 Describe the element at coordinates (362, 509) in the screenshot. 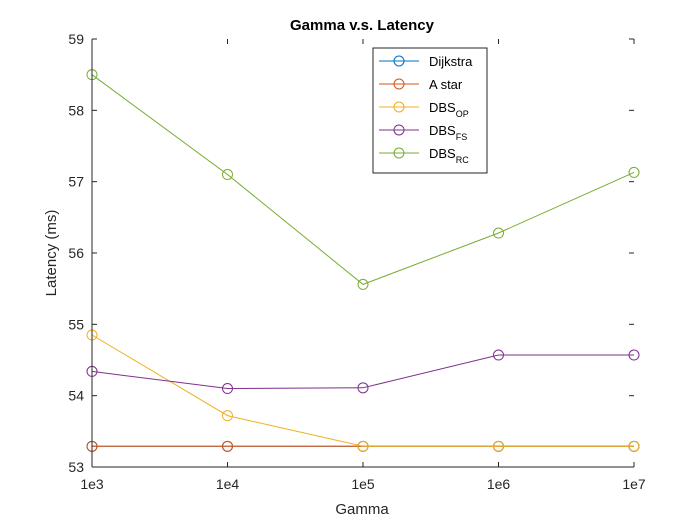

I see `x-axis-label: Gamma` at that location.